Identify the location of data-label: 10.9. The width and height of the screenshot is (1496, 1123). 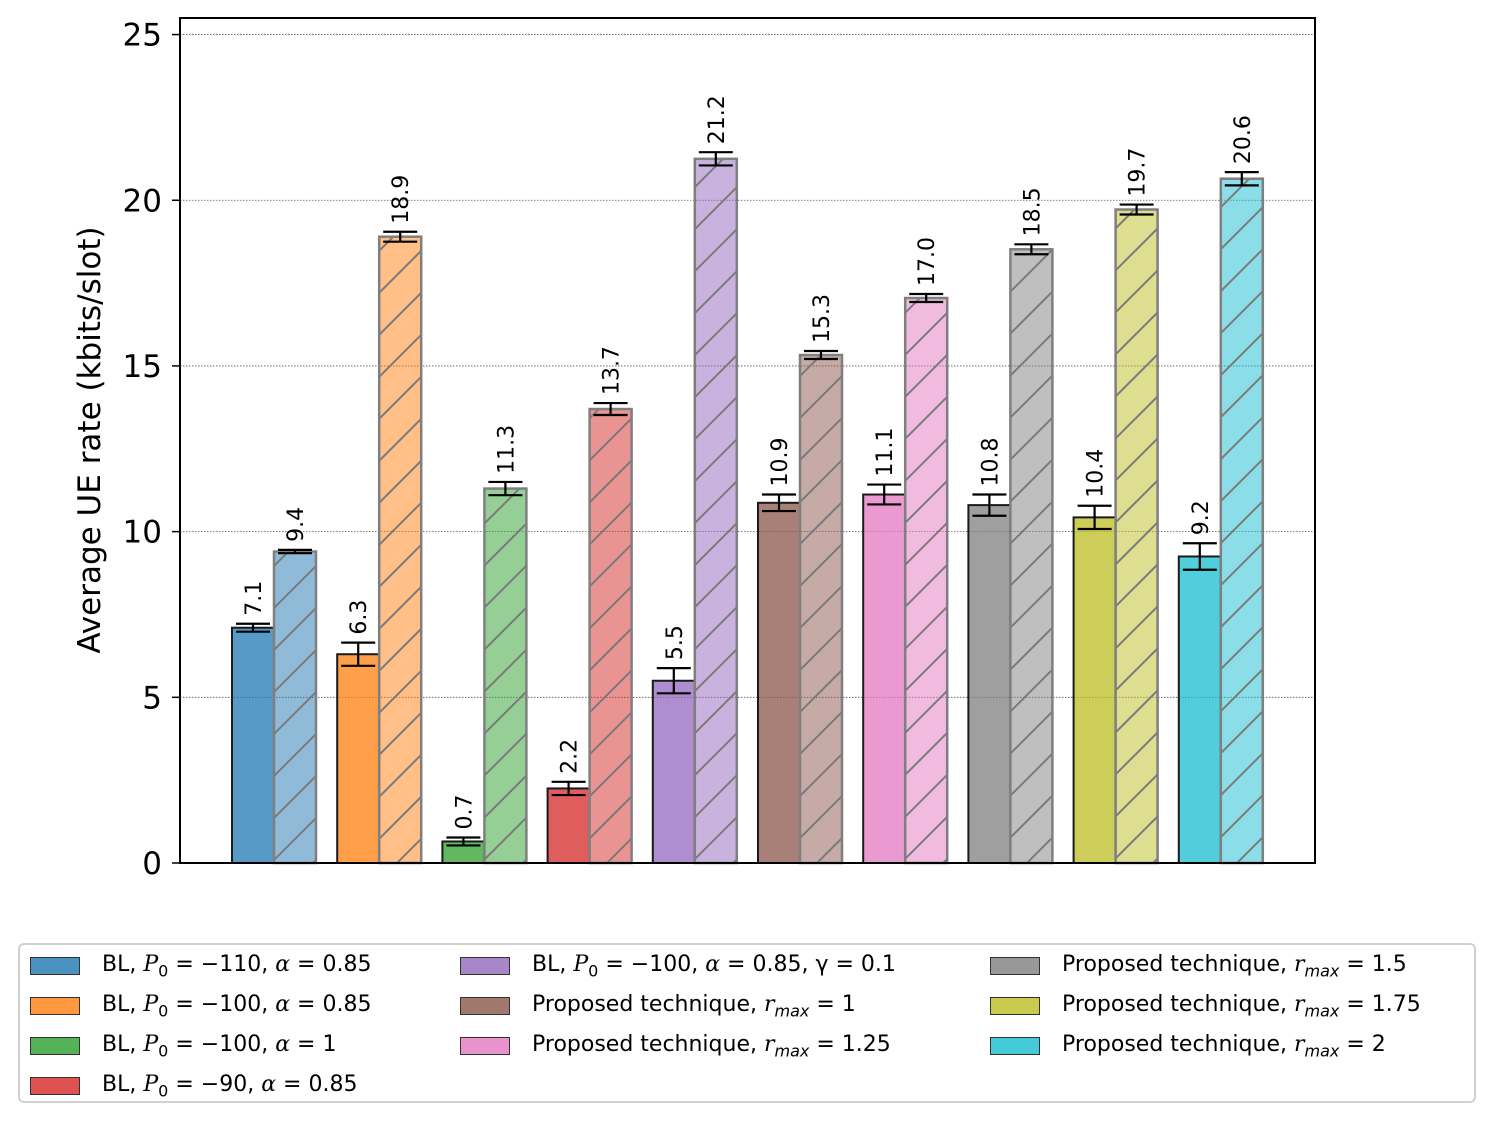
(780, 462).